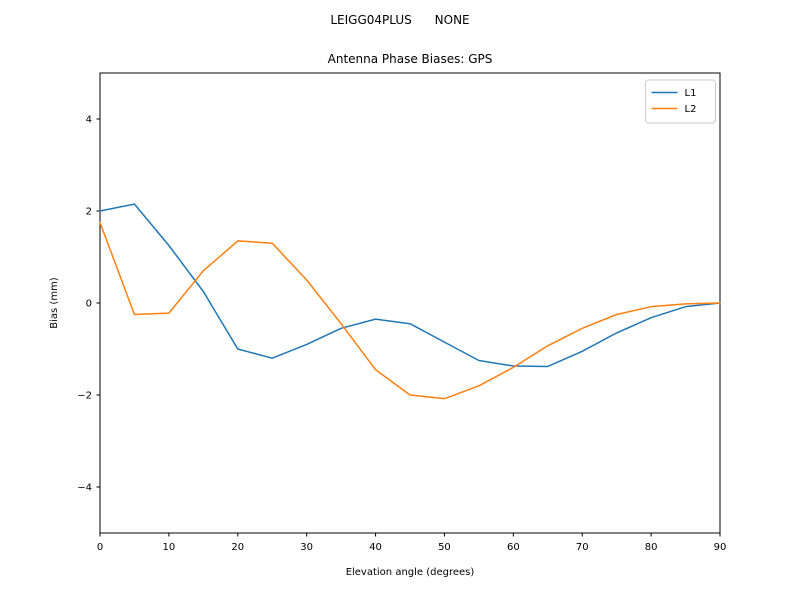  I want to click on x-tick-label: 70, so click(582, 547).